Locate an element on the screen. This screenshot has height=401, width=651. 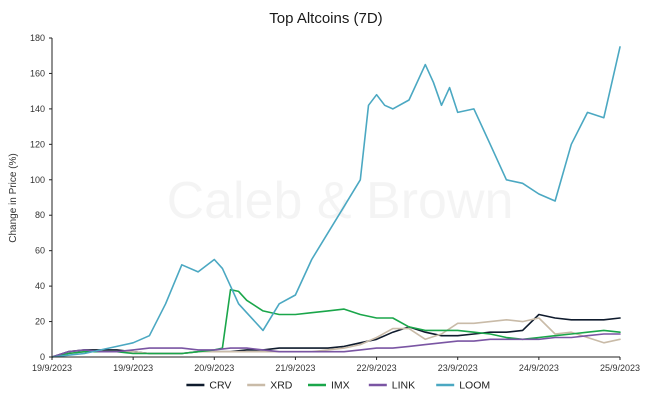
legend-item-link: LINK is located at coordinates (391, 386).